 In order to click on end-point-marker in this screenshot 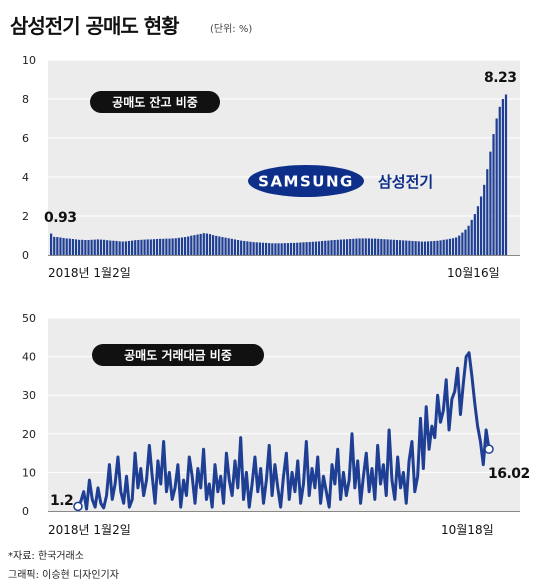, I will do `click(489, 449)`.